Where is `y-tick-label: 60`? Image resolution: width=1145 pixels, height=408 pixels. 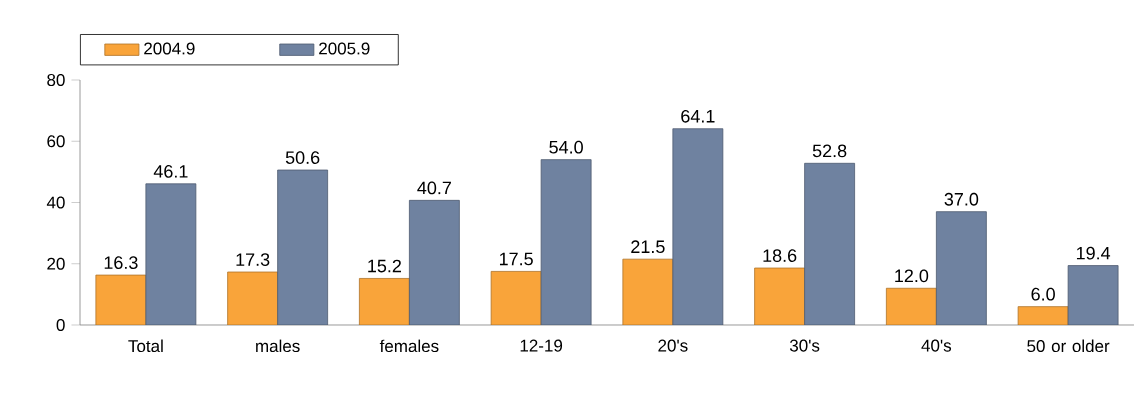
y-tick-label: 60 is located at coordinates (56, 141).